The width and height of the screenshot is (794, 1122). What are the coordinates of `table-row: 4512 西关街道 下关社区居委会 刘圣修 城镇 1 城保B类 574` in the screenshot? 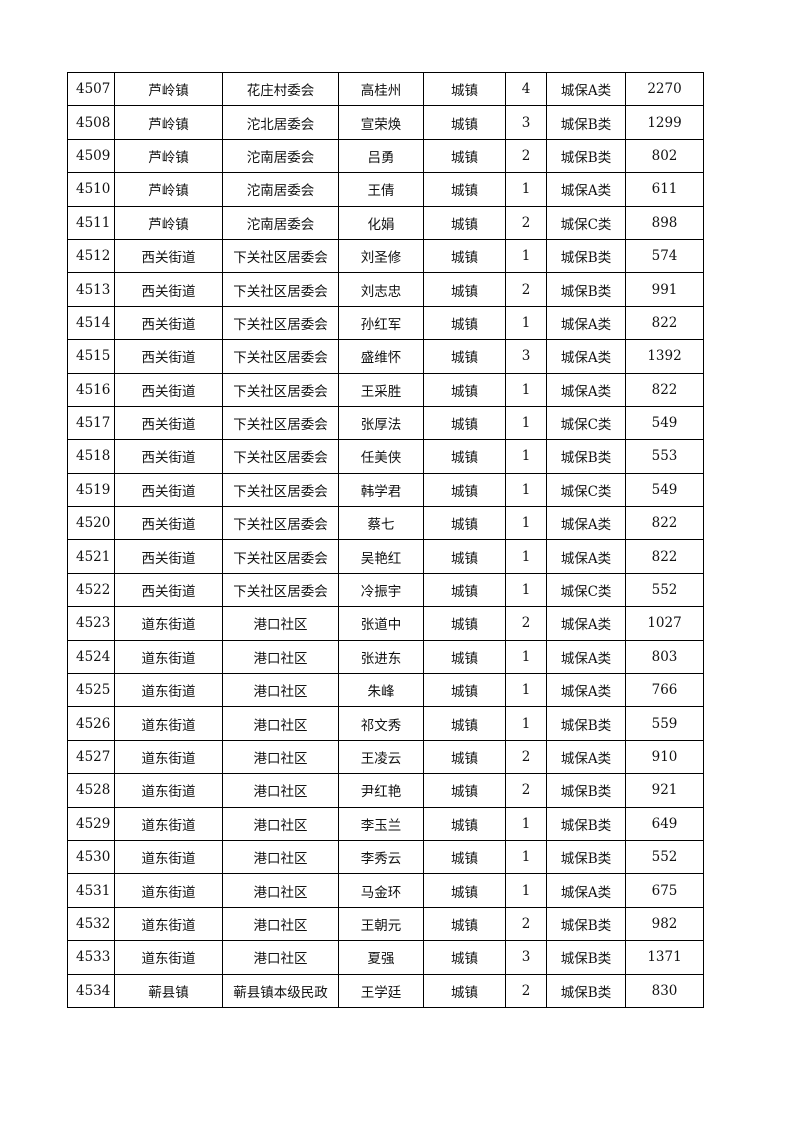 It's located at (385, 256).